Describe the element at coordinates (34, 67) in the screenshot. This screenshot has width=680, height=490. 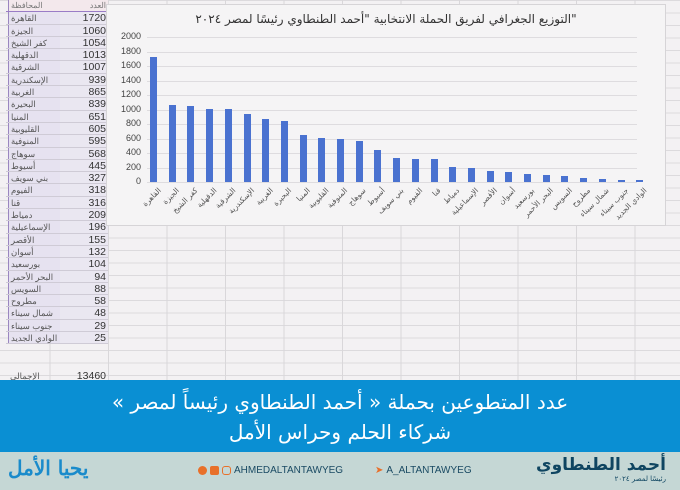
I see `governorate-cell: الشرقية` at that location.